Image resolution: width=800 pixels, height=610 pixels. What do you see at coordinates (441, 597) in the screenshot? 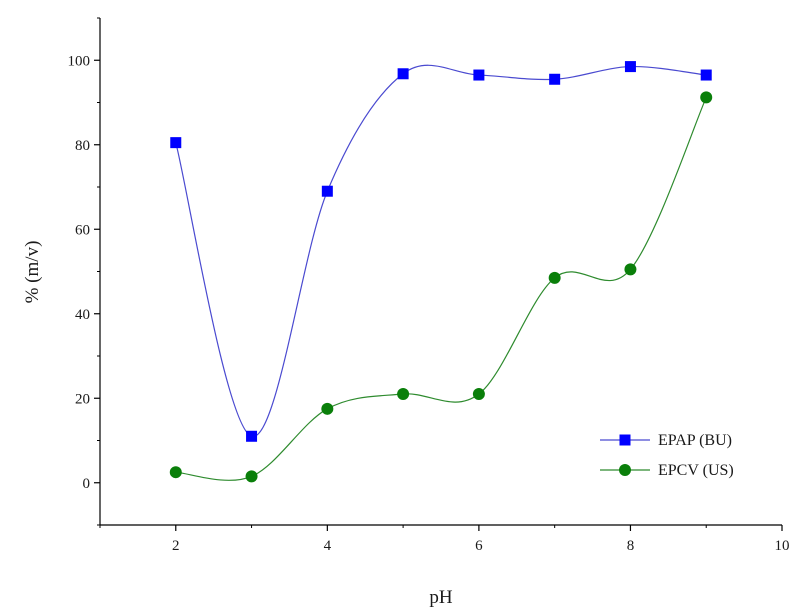
I see `x-axis-title: pH` at bounding box center [441, 597].